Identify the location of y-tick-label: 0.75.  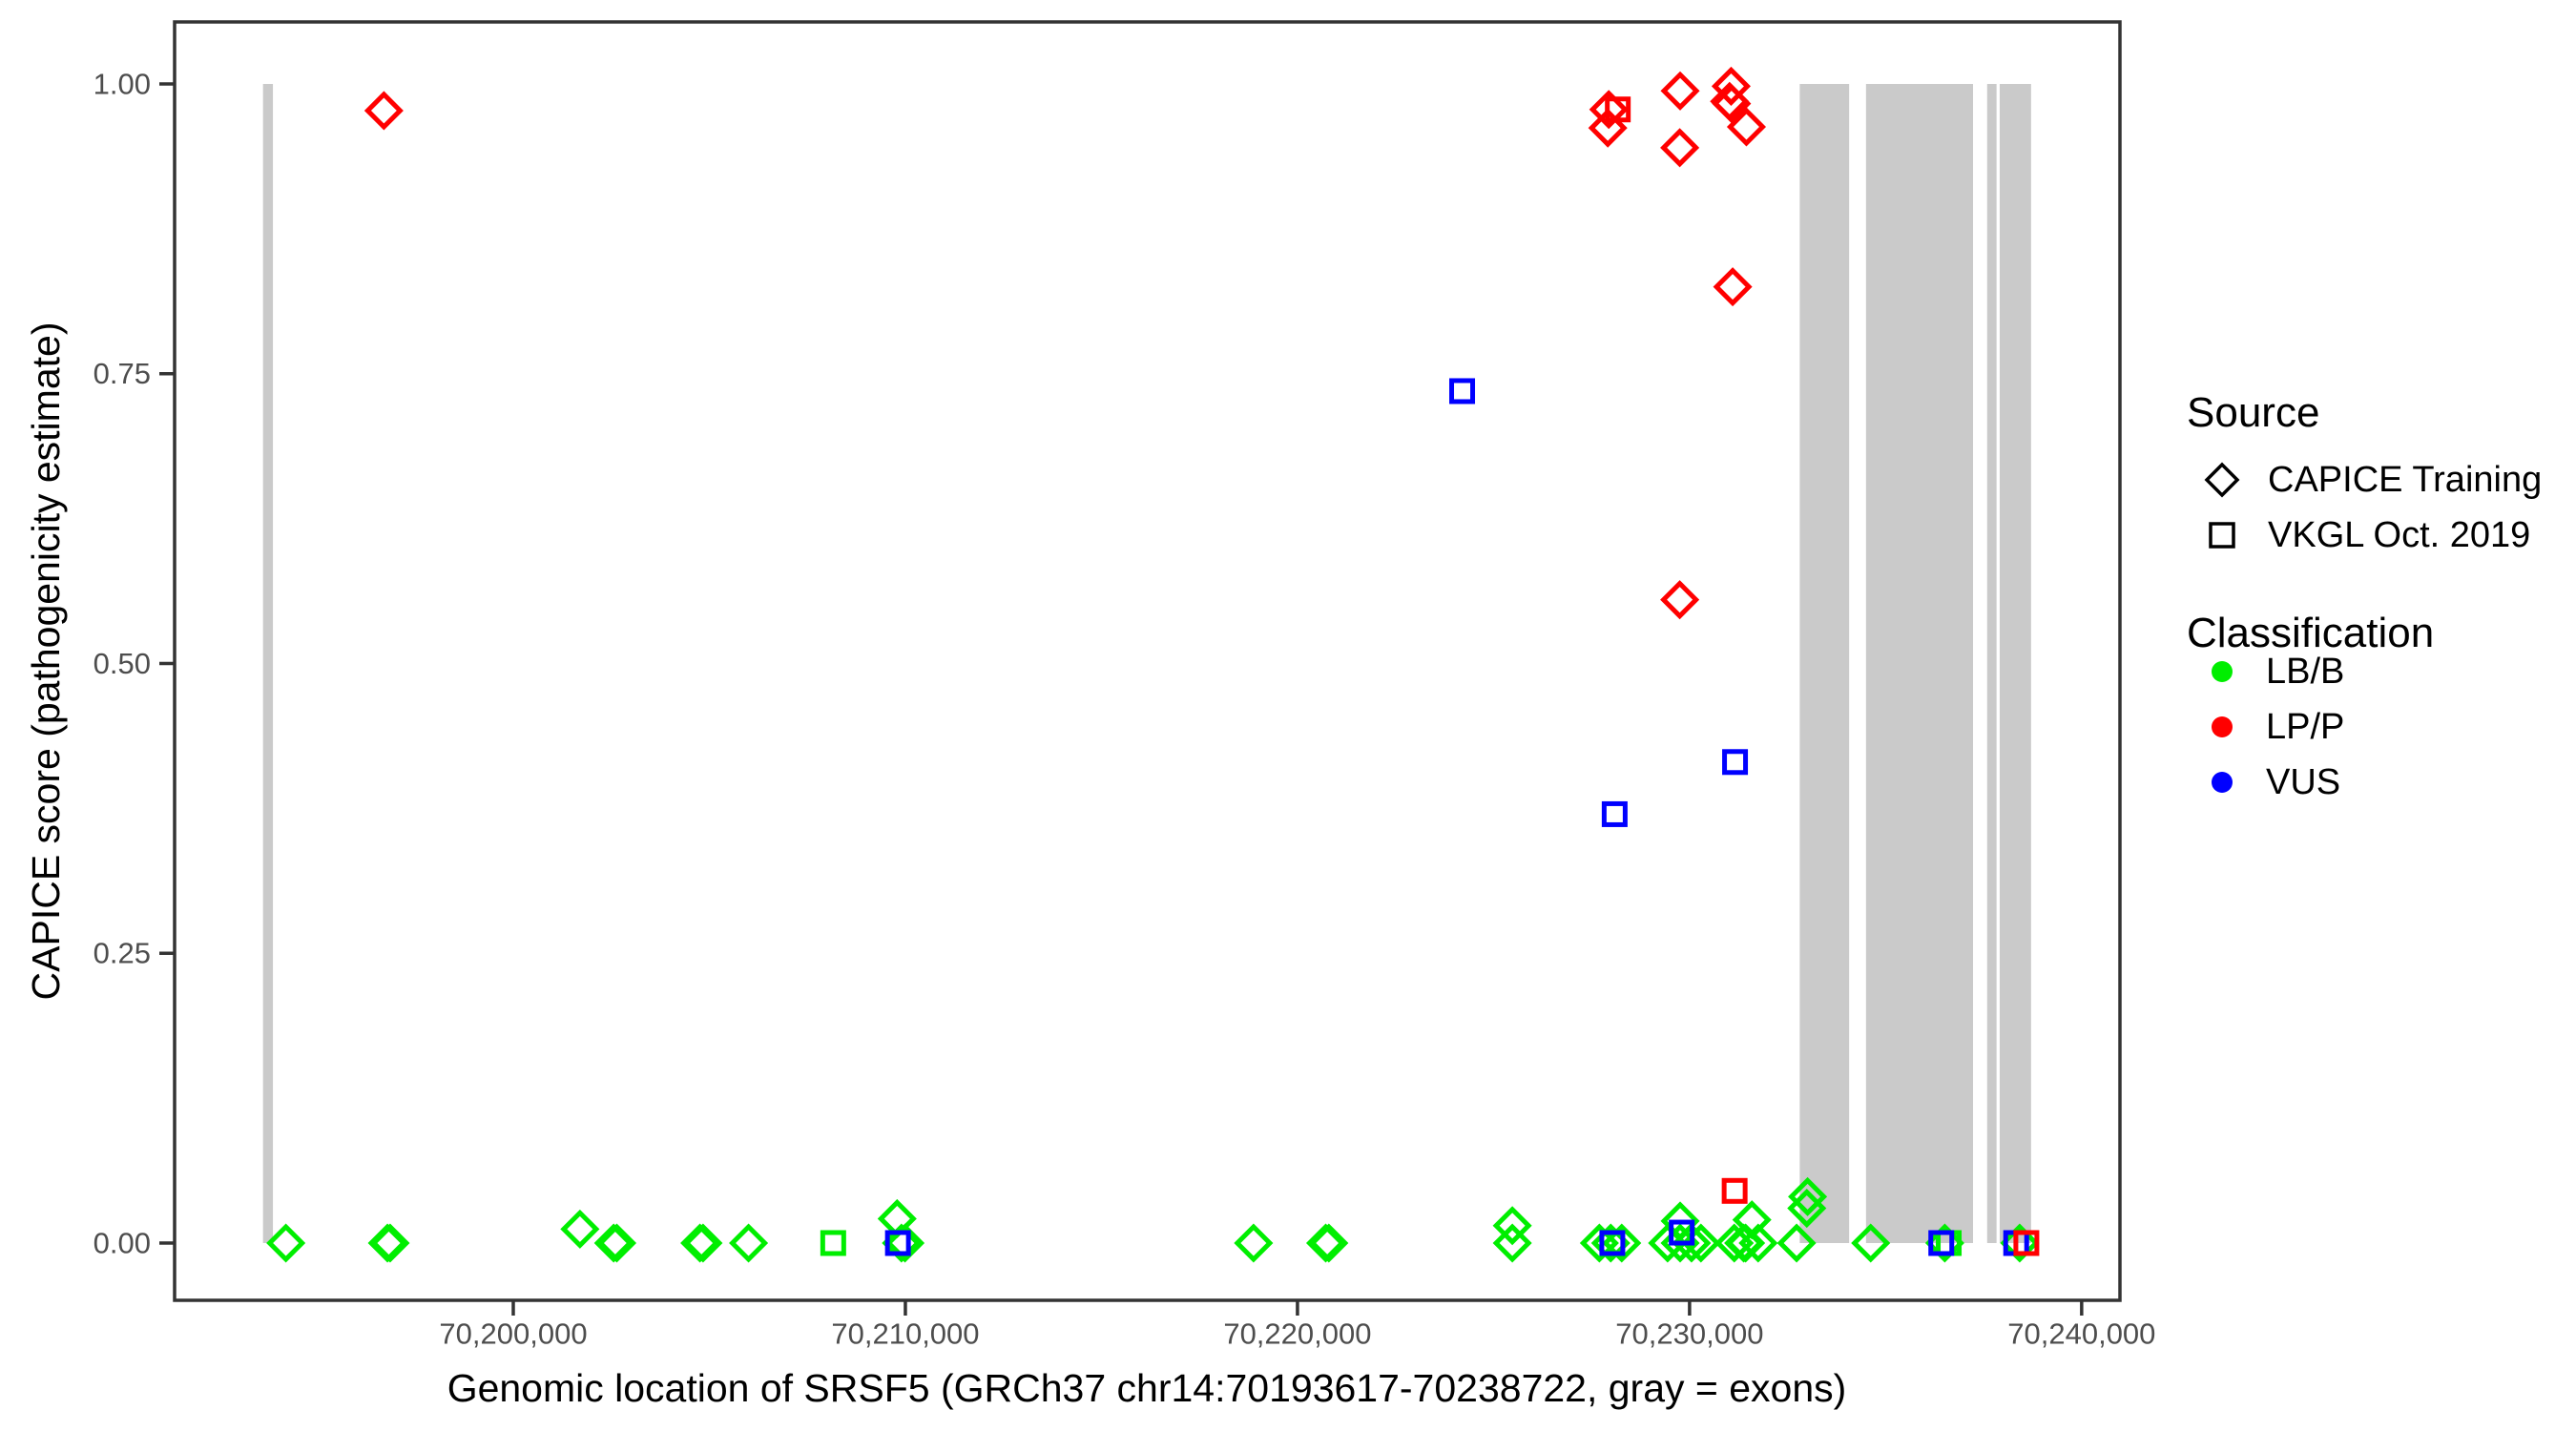
(122, 373).